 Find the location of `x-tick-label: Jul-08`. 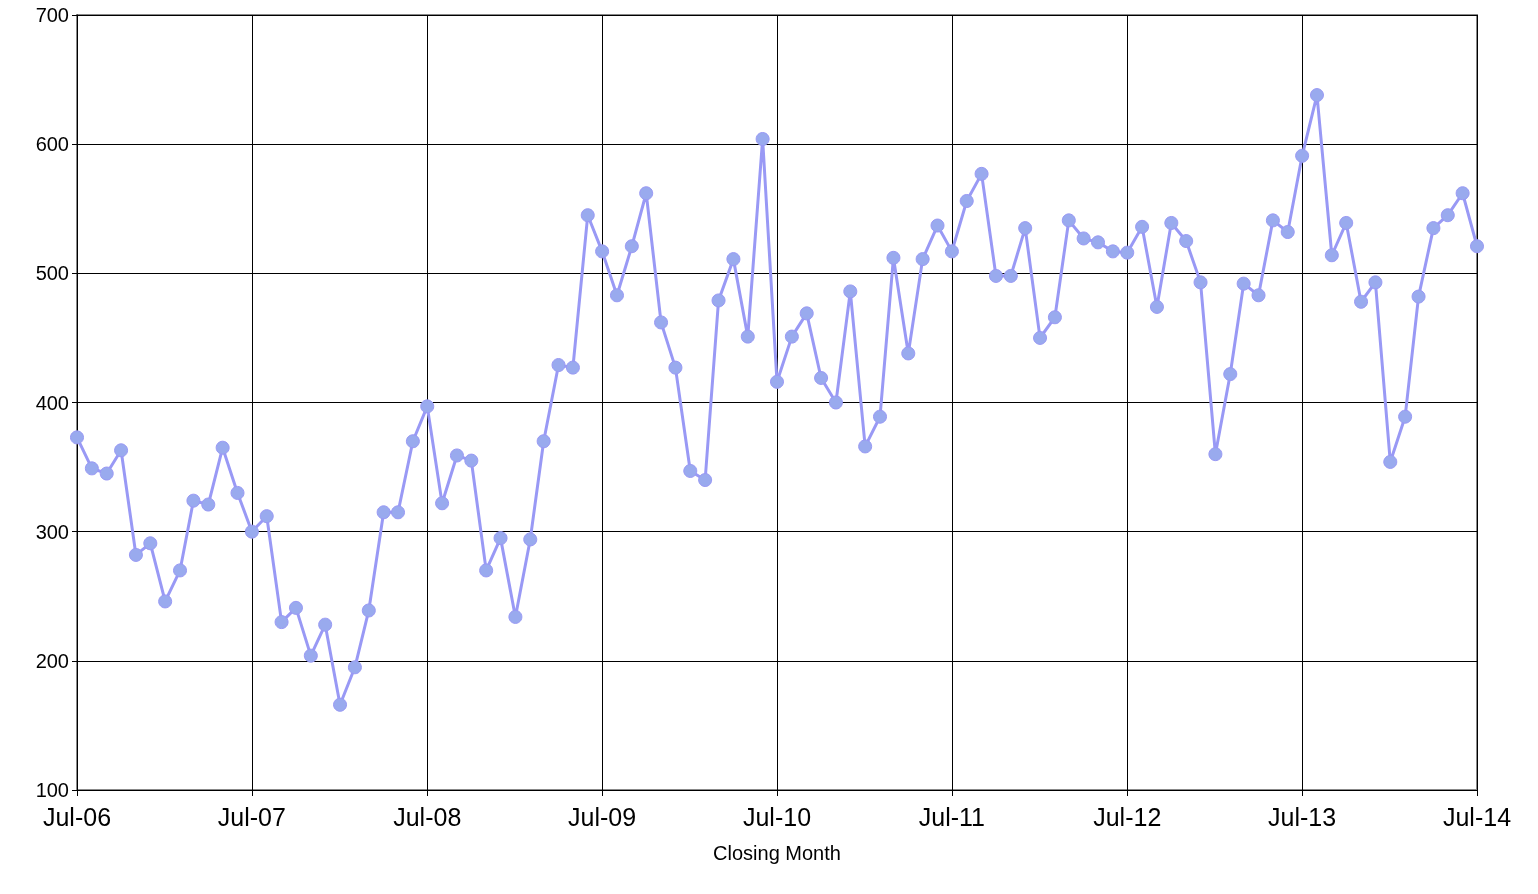

x-tick-label: Jul-08 is located at coordinates (427, 816).